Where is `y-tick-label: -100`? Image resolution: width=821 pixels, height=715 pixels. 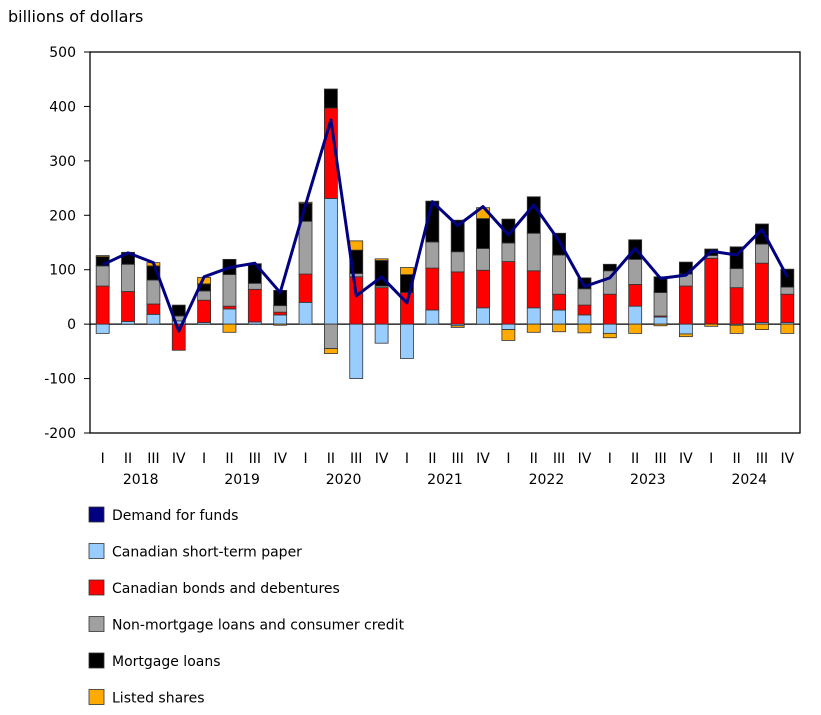
y-tick-label: -100 is located at coordinates (60, 380).